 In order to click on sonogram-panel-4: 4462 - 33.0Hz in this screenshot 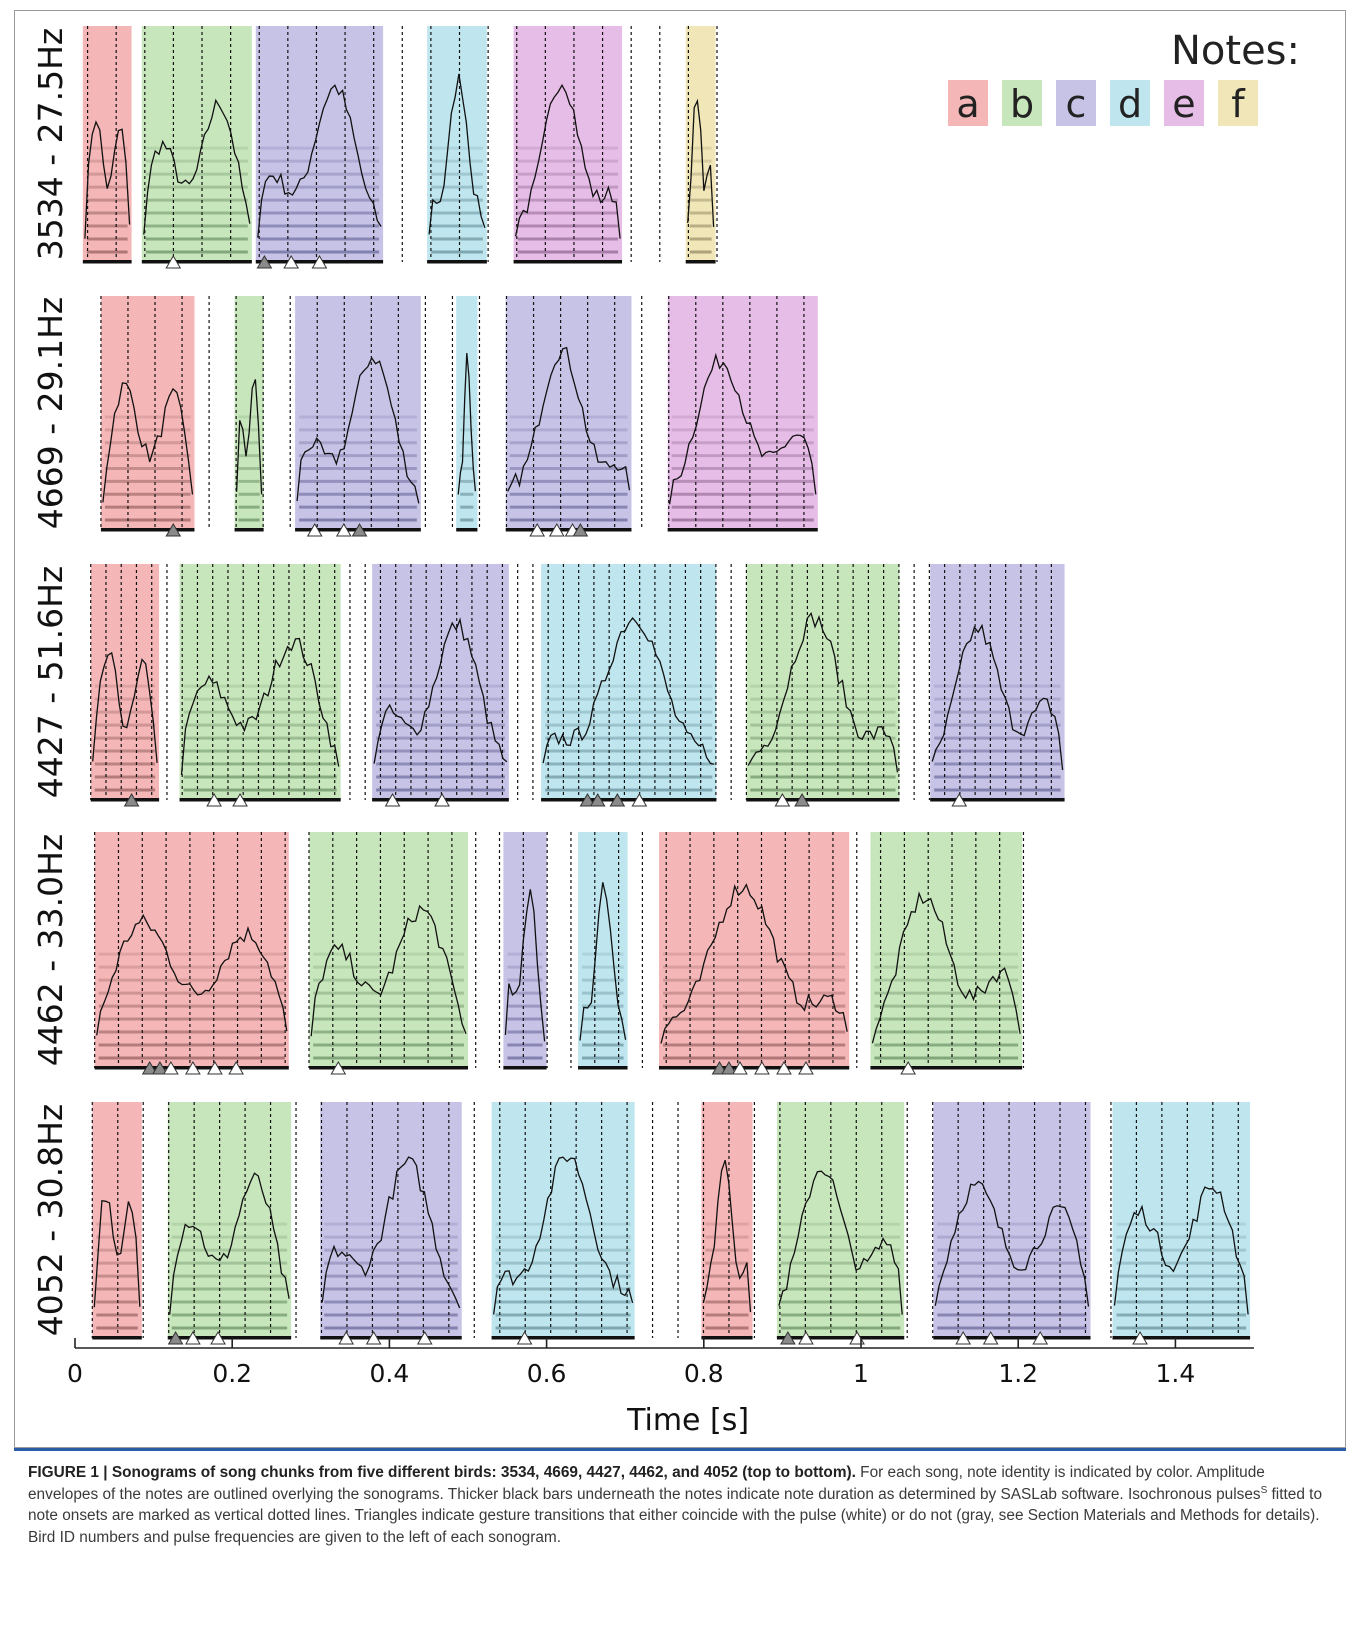, I will do `click(528, 953)`.